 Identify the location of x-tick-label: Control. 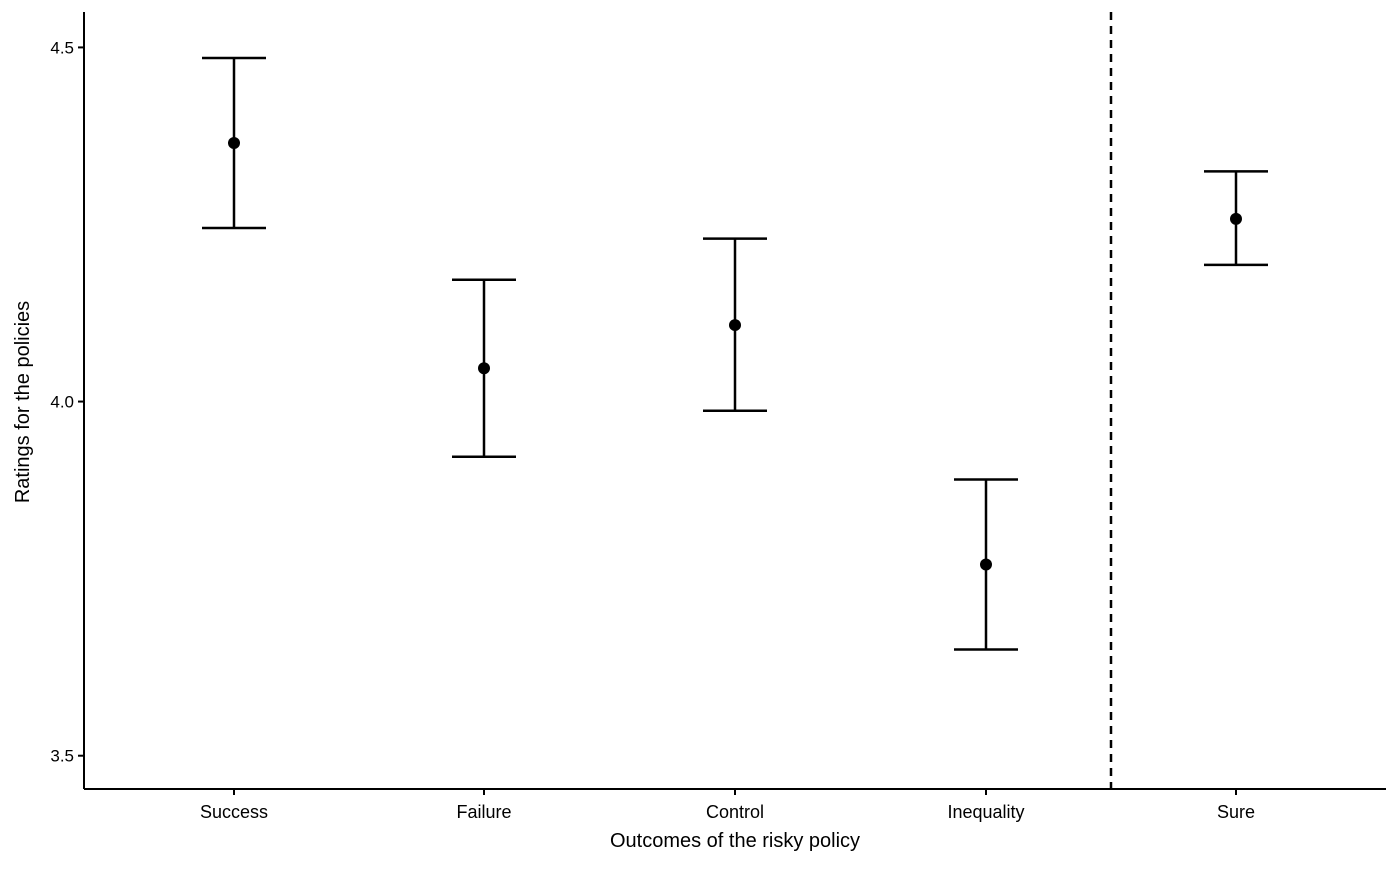
(735, 812).